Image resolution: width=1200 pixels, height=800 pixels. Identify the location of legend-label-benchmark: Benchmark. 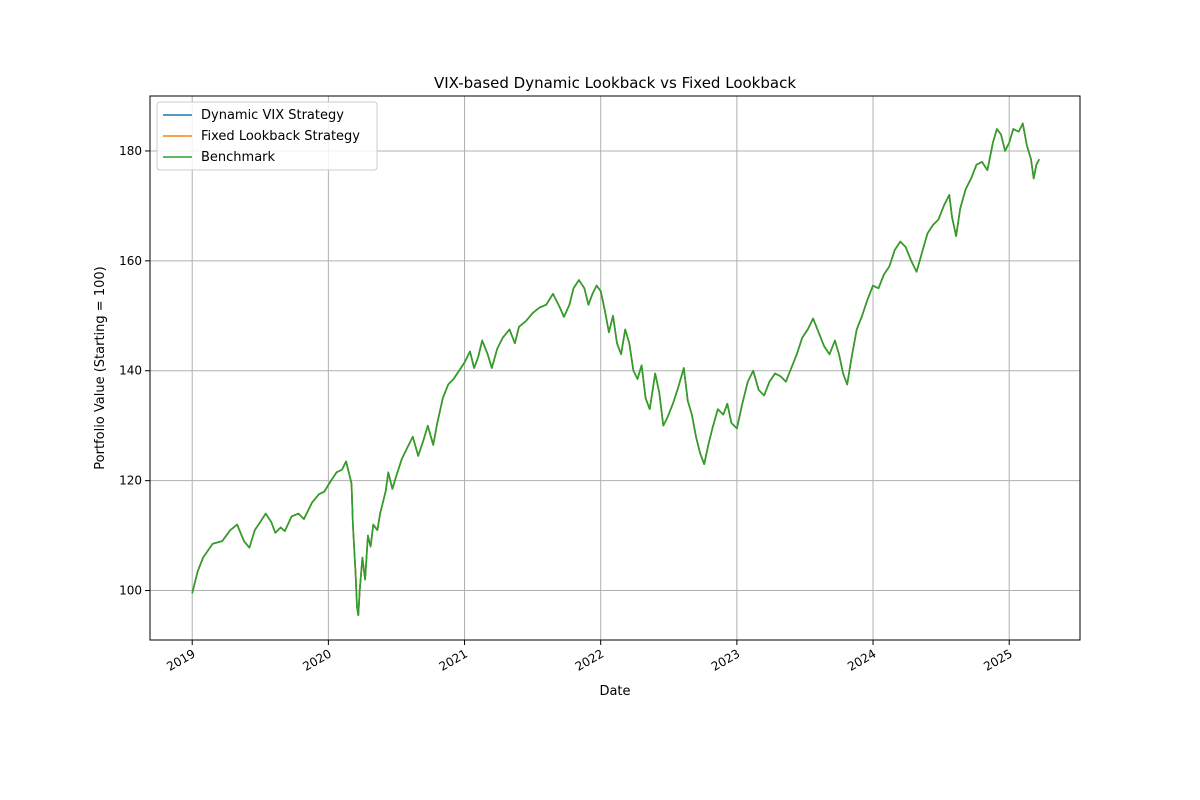
(238, 157).